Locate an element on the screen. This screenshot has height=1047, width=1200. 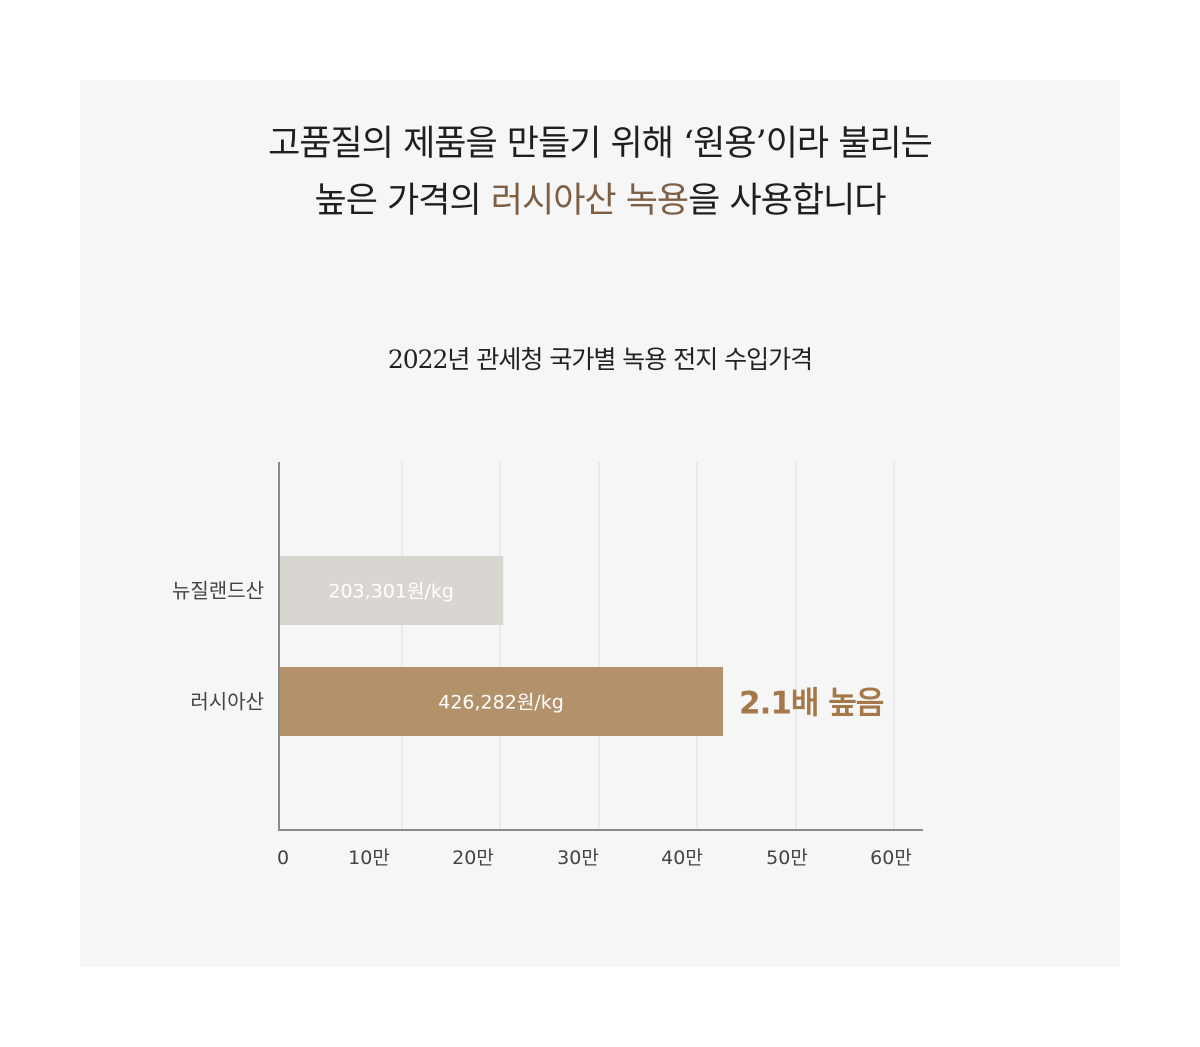
bar-value-label: 426,282원/kg is located at coordinates (501, 703).